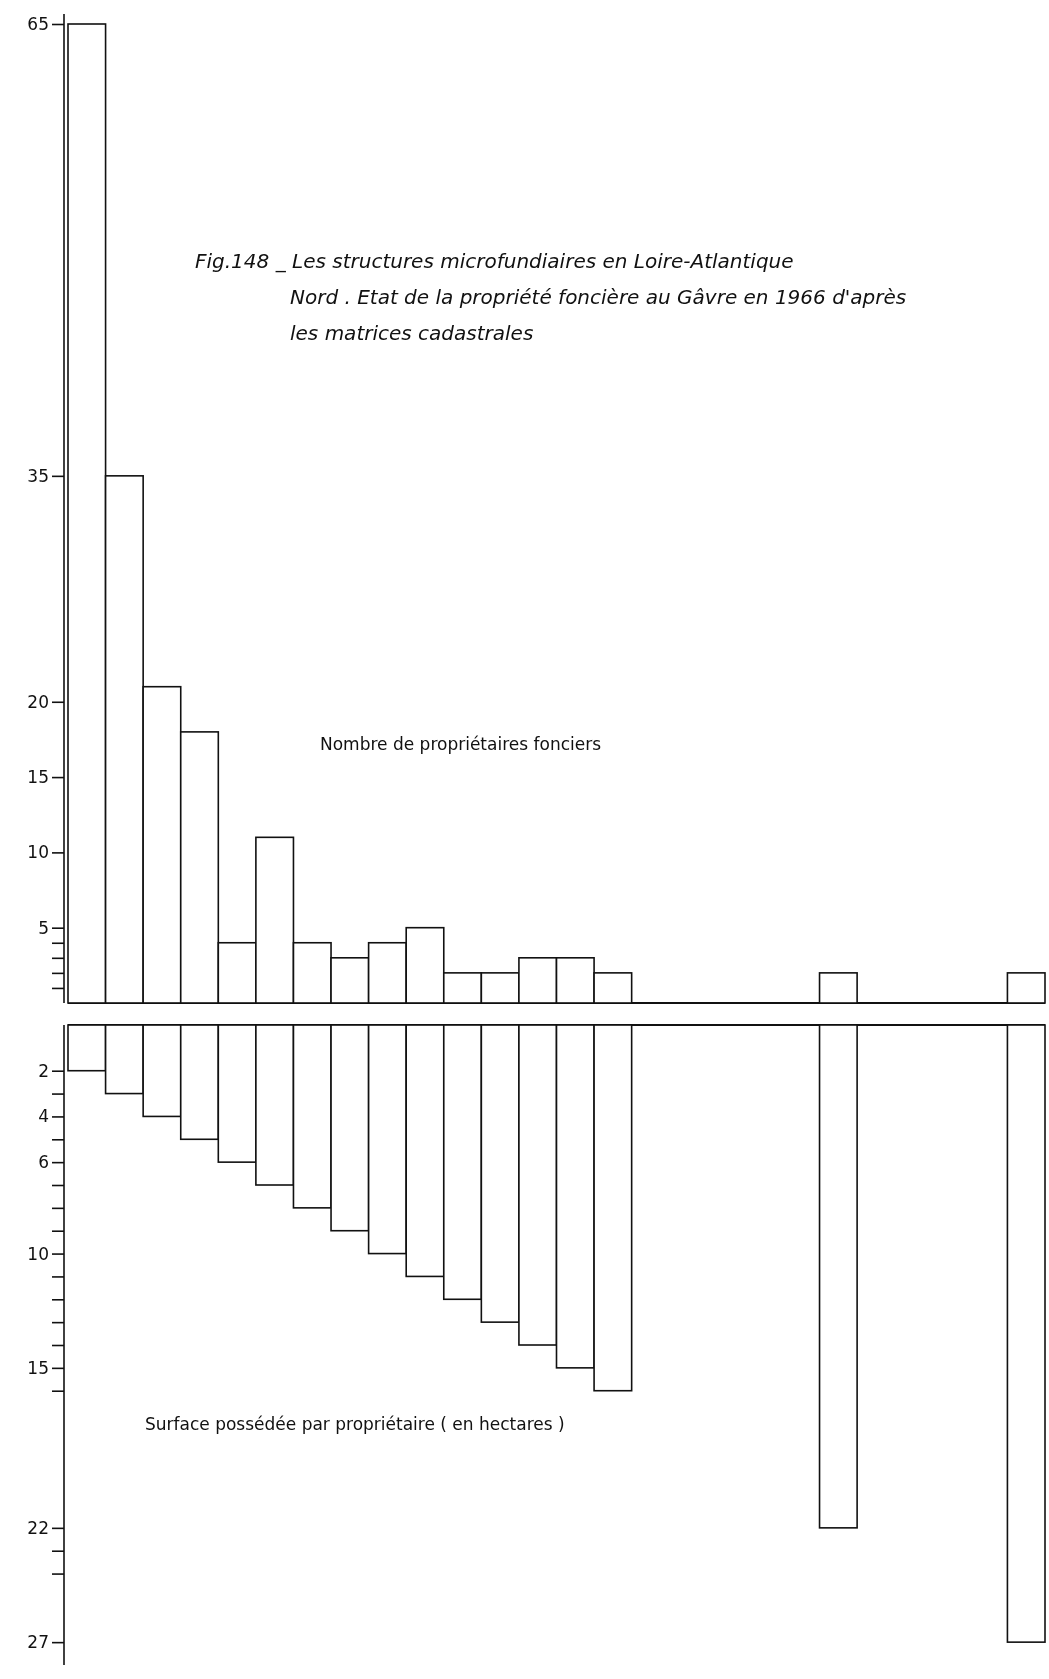 This screenshot has height=1679, width=1049. Describe the element at coordinates (43, 1116) in the screenshot. I see `y-tick-label: 4` at that location.